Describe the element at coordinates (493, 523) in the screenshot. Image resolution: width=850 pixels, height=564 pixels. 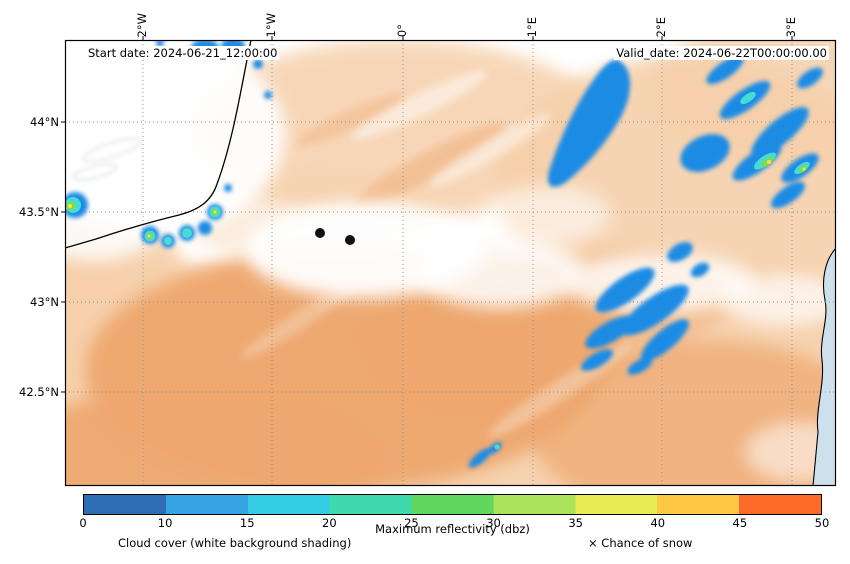
I see `colorbar-tick-label: 30` at that location.